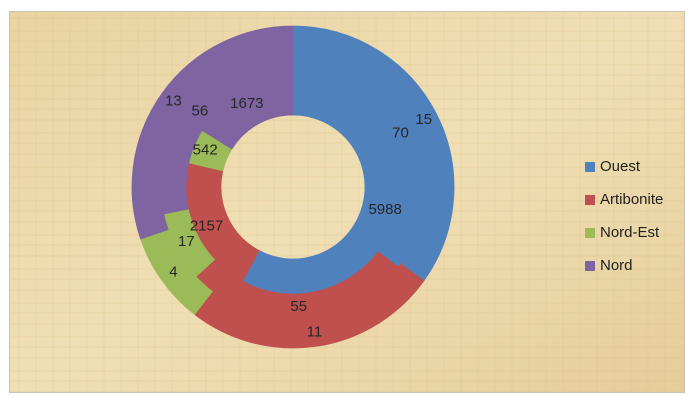  What do you see at coordinates (315, 331) in the screenshot?
I see `data-label-outer-artibonite: 11` at bounding box center [315, 331].